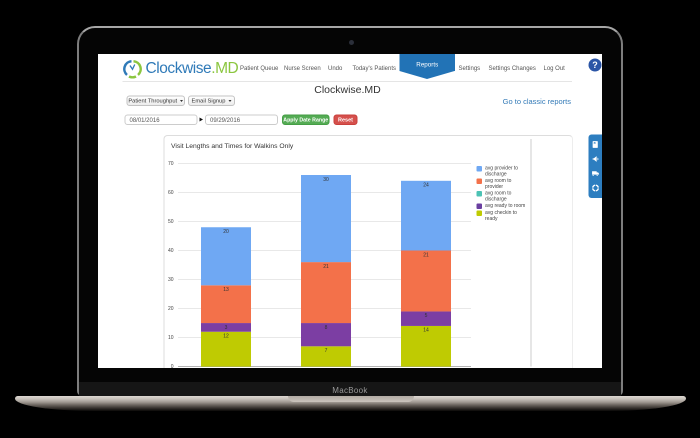 The height and width of the screenshot is (438, 700). What do you see at coordinates (226, 328) in the screenshot?
I see `svg-text: 3` at bounding box center [226, 328].